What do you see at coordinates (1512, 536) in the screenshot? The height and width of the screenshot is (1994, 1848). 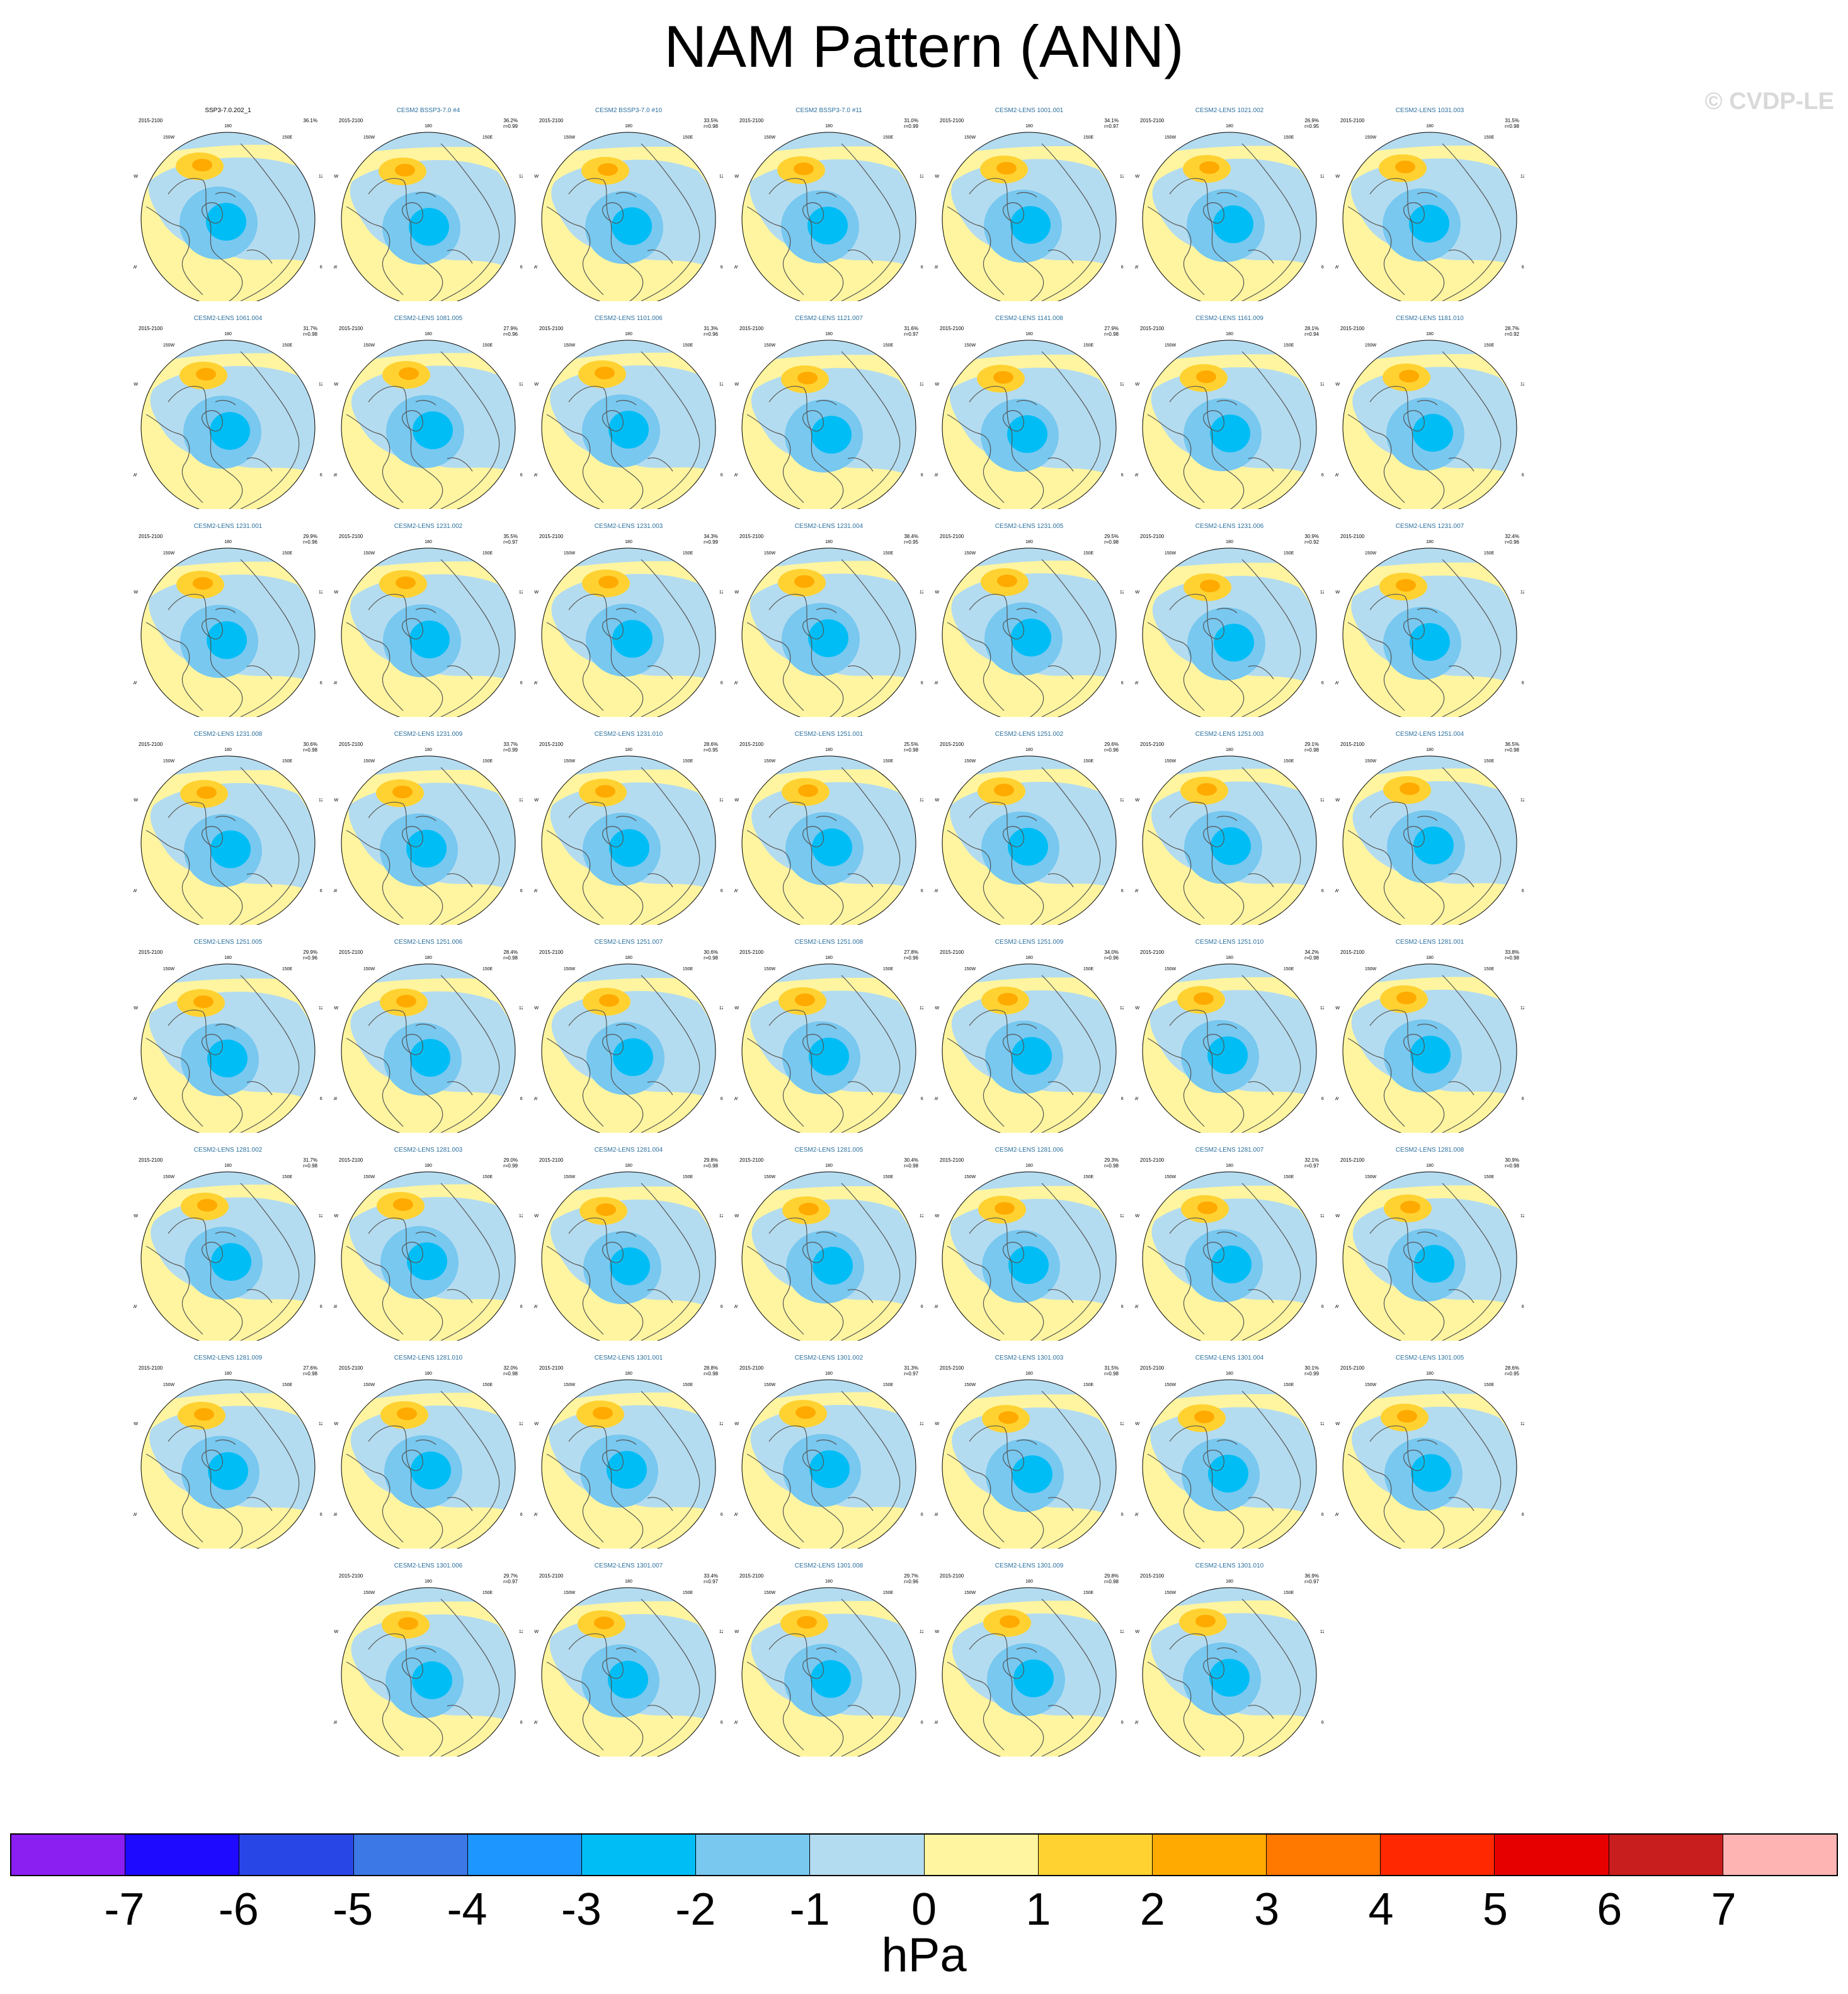 I see `panel-variance-pct: 32.4%` at bounding box center [1512, 536].